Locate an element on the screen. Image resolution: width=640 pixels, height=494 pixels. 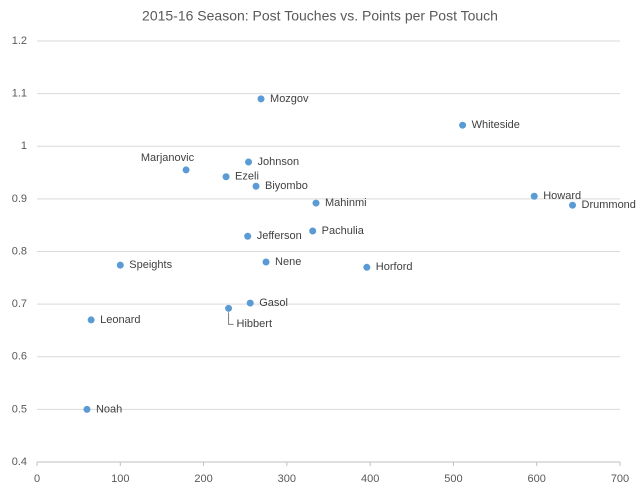
point-label: Hibbert is located at coordinates (254, 324).